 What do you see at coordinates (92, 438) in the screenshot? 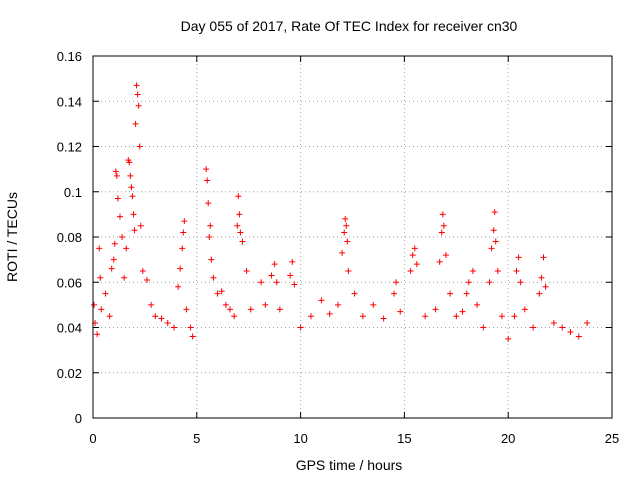
I see `x-tick-label: 0` at bounding box center [92, 438].